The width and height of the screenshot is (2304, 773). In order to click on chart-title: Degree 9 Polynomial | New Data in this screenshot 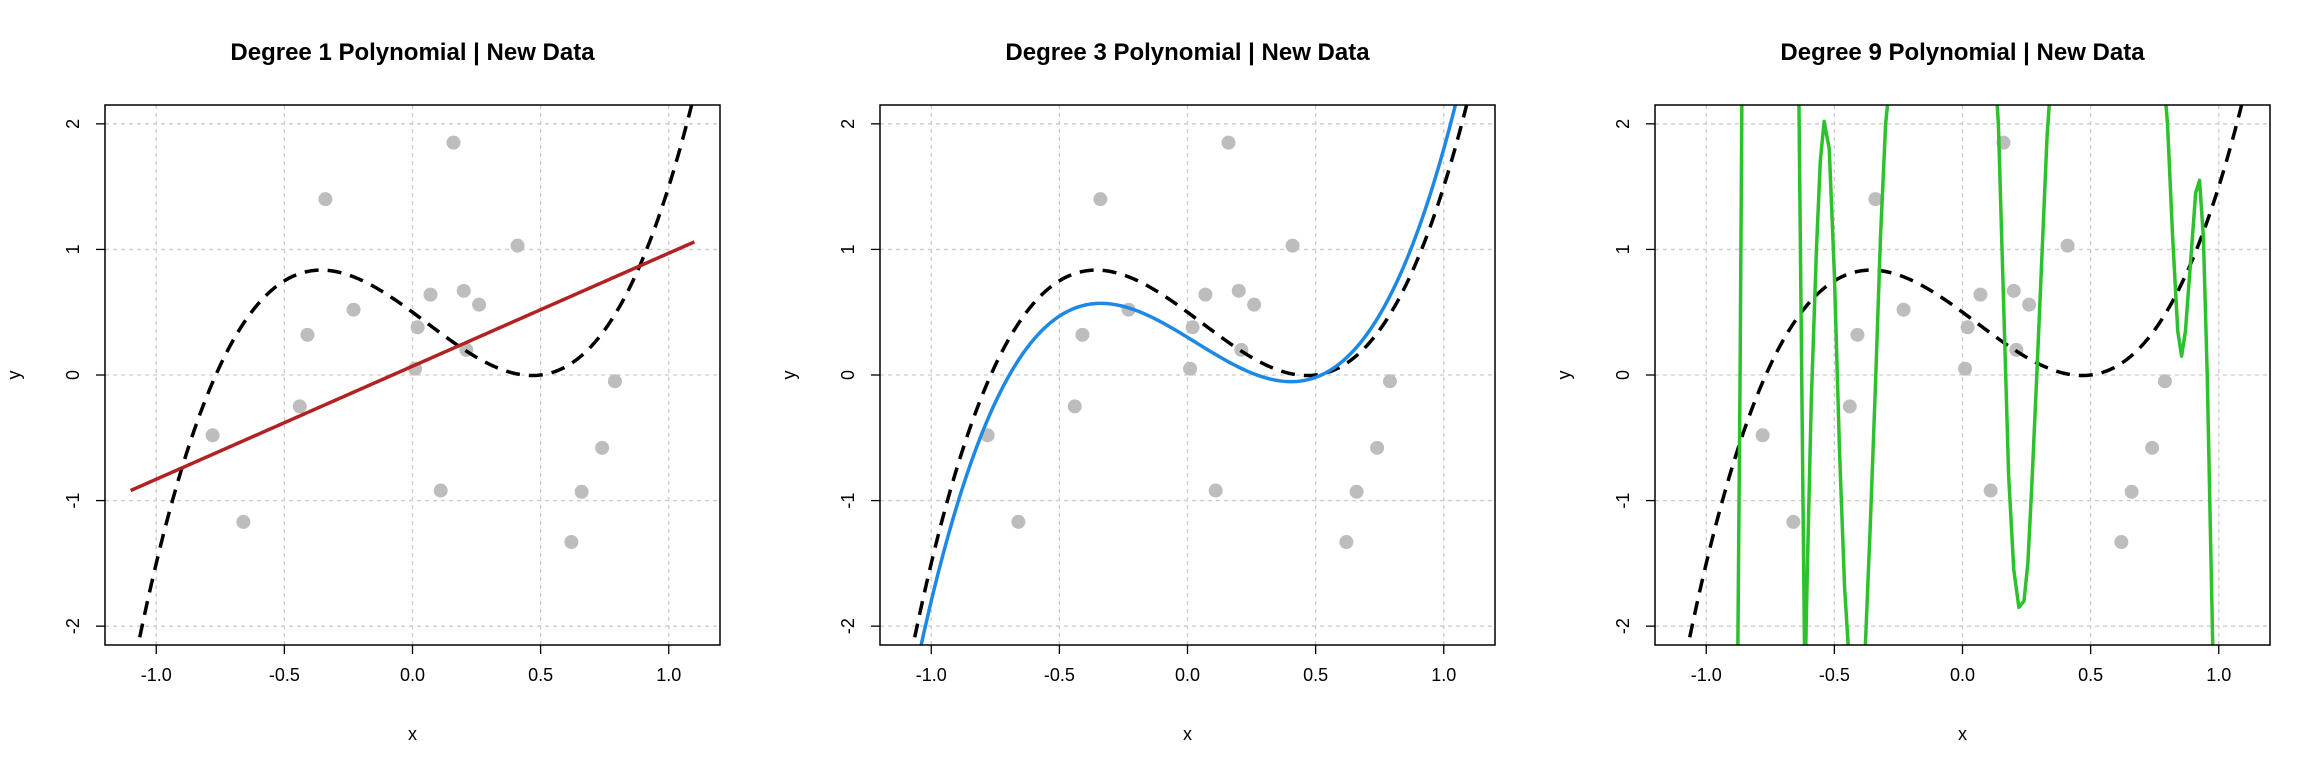, I will do `click(1962, 52)`.